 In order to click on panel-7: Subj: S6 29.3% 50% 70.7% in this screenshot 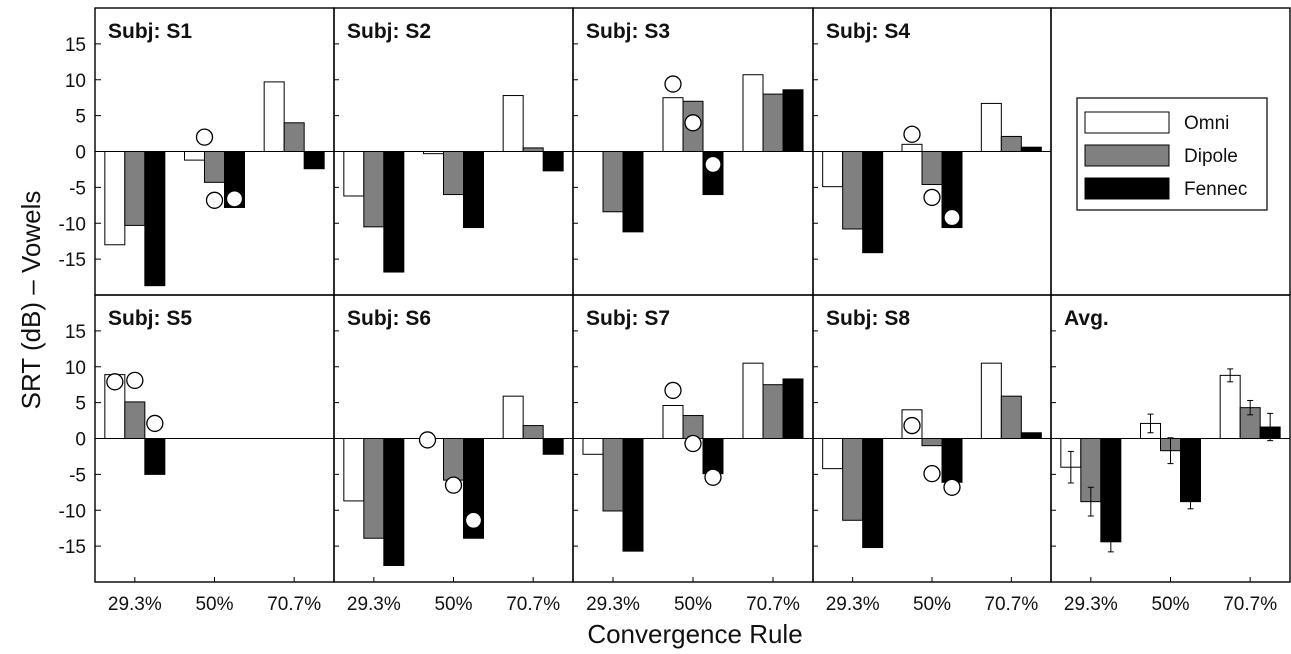, I will do `click(453, 454)`.